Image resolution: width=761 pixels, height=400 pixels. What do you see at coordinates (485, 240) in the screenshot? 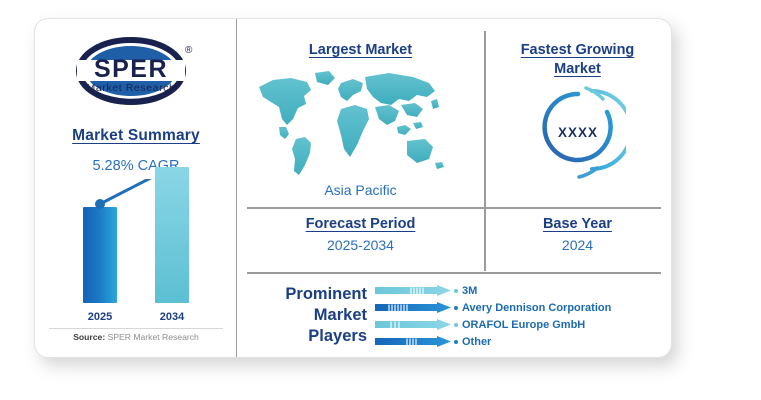
I see `vertical-divider-middle` at bounding box center [485, 240].